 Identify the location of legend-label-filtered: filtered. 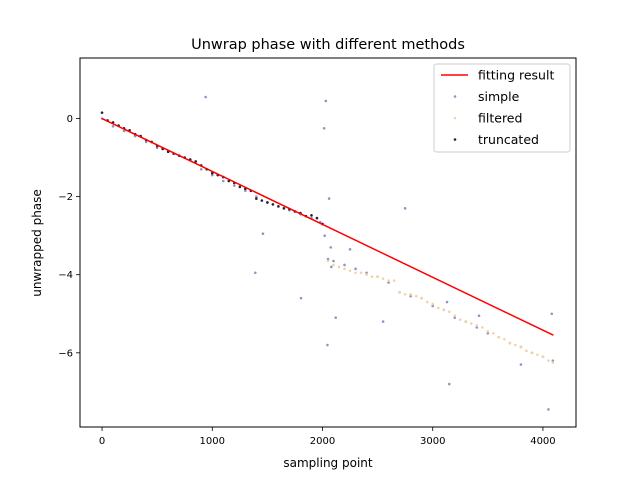
(500, 118).